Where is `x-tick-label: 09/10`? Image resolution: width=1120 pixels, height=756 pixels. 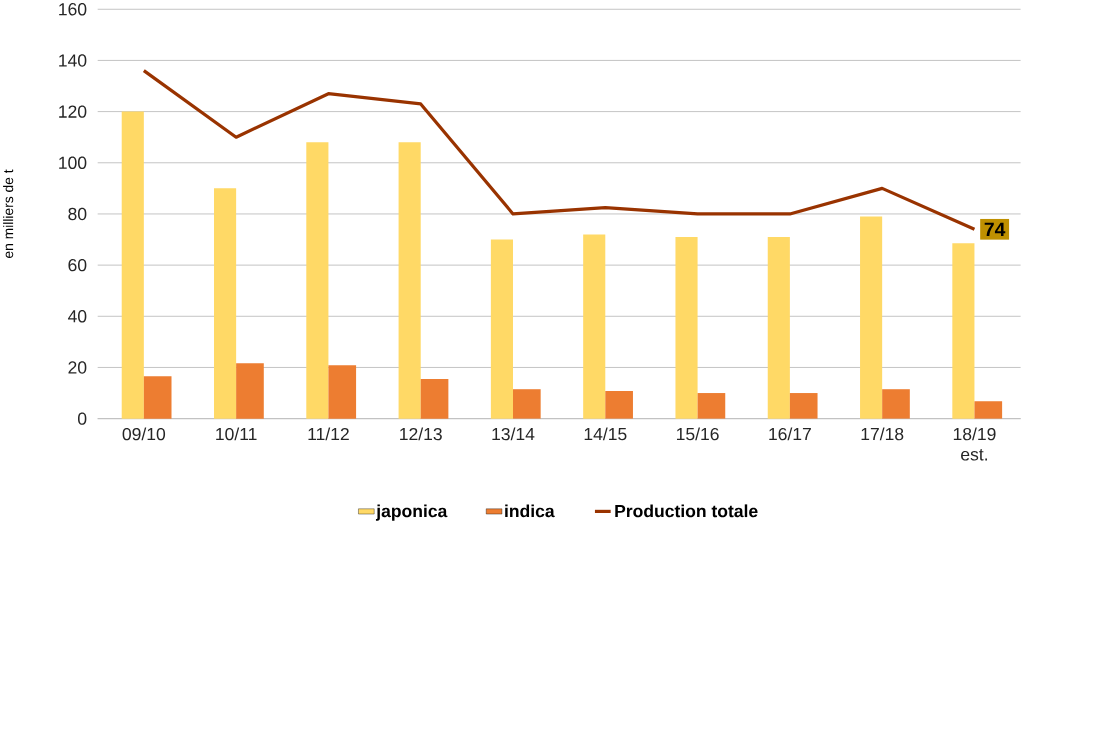 x-tick-label: 09/10 is located at coordinates (144, 434).